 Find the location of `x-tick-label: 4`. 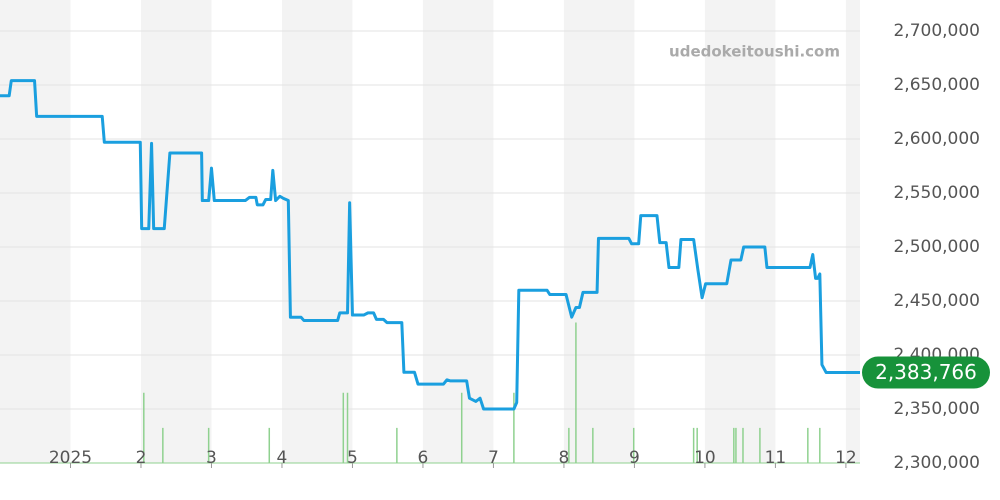

x-tick-label: 4 is located at coordinates (282, 458).